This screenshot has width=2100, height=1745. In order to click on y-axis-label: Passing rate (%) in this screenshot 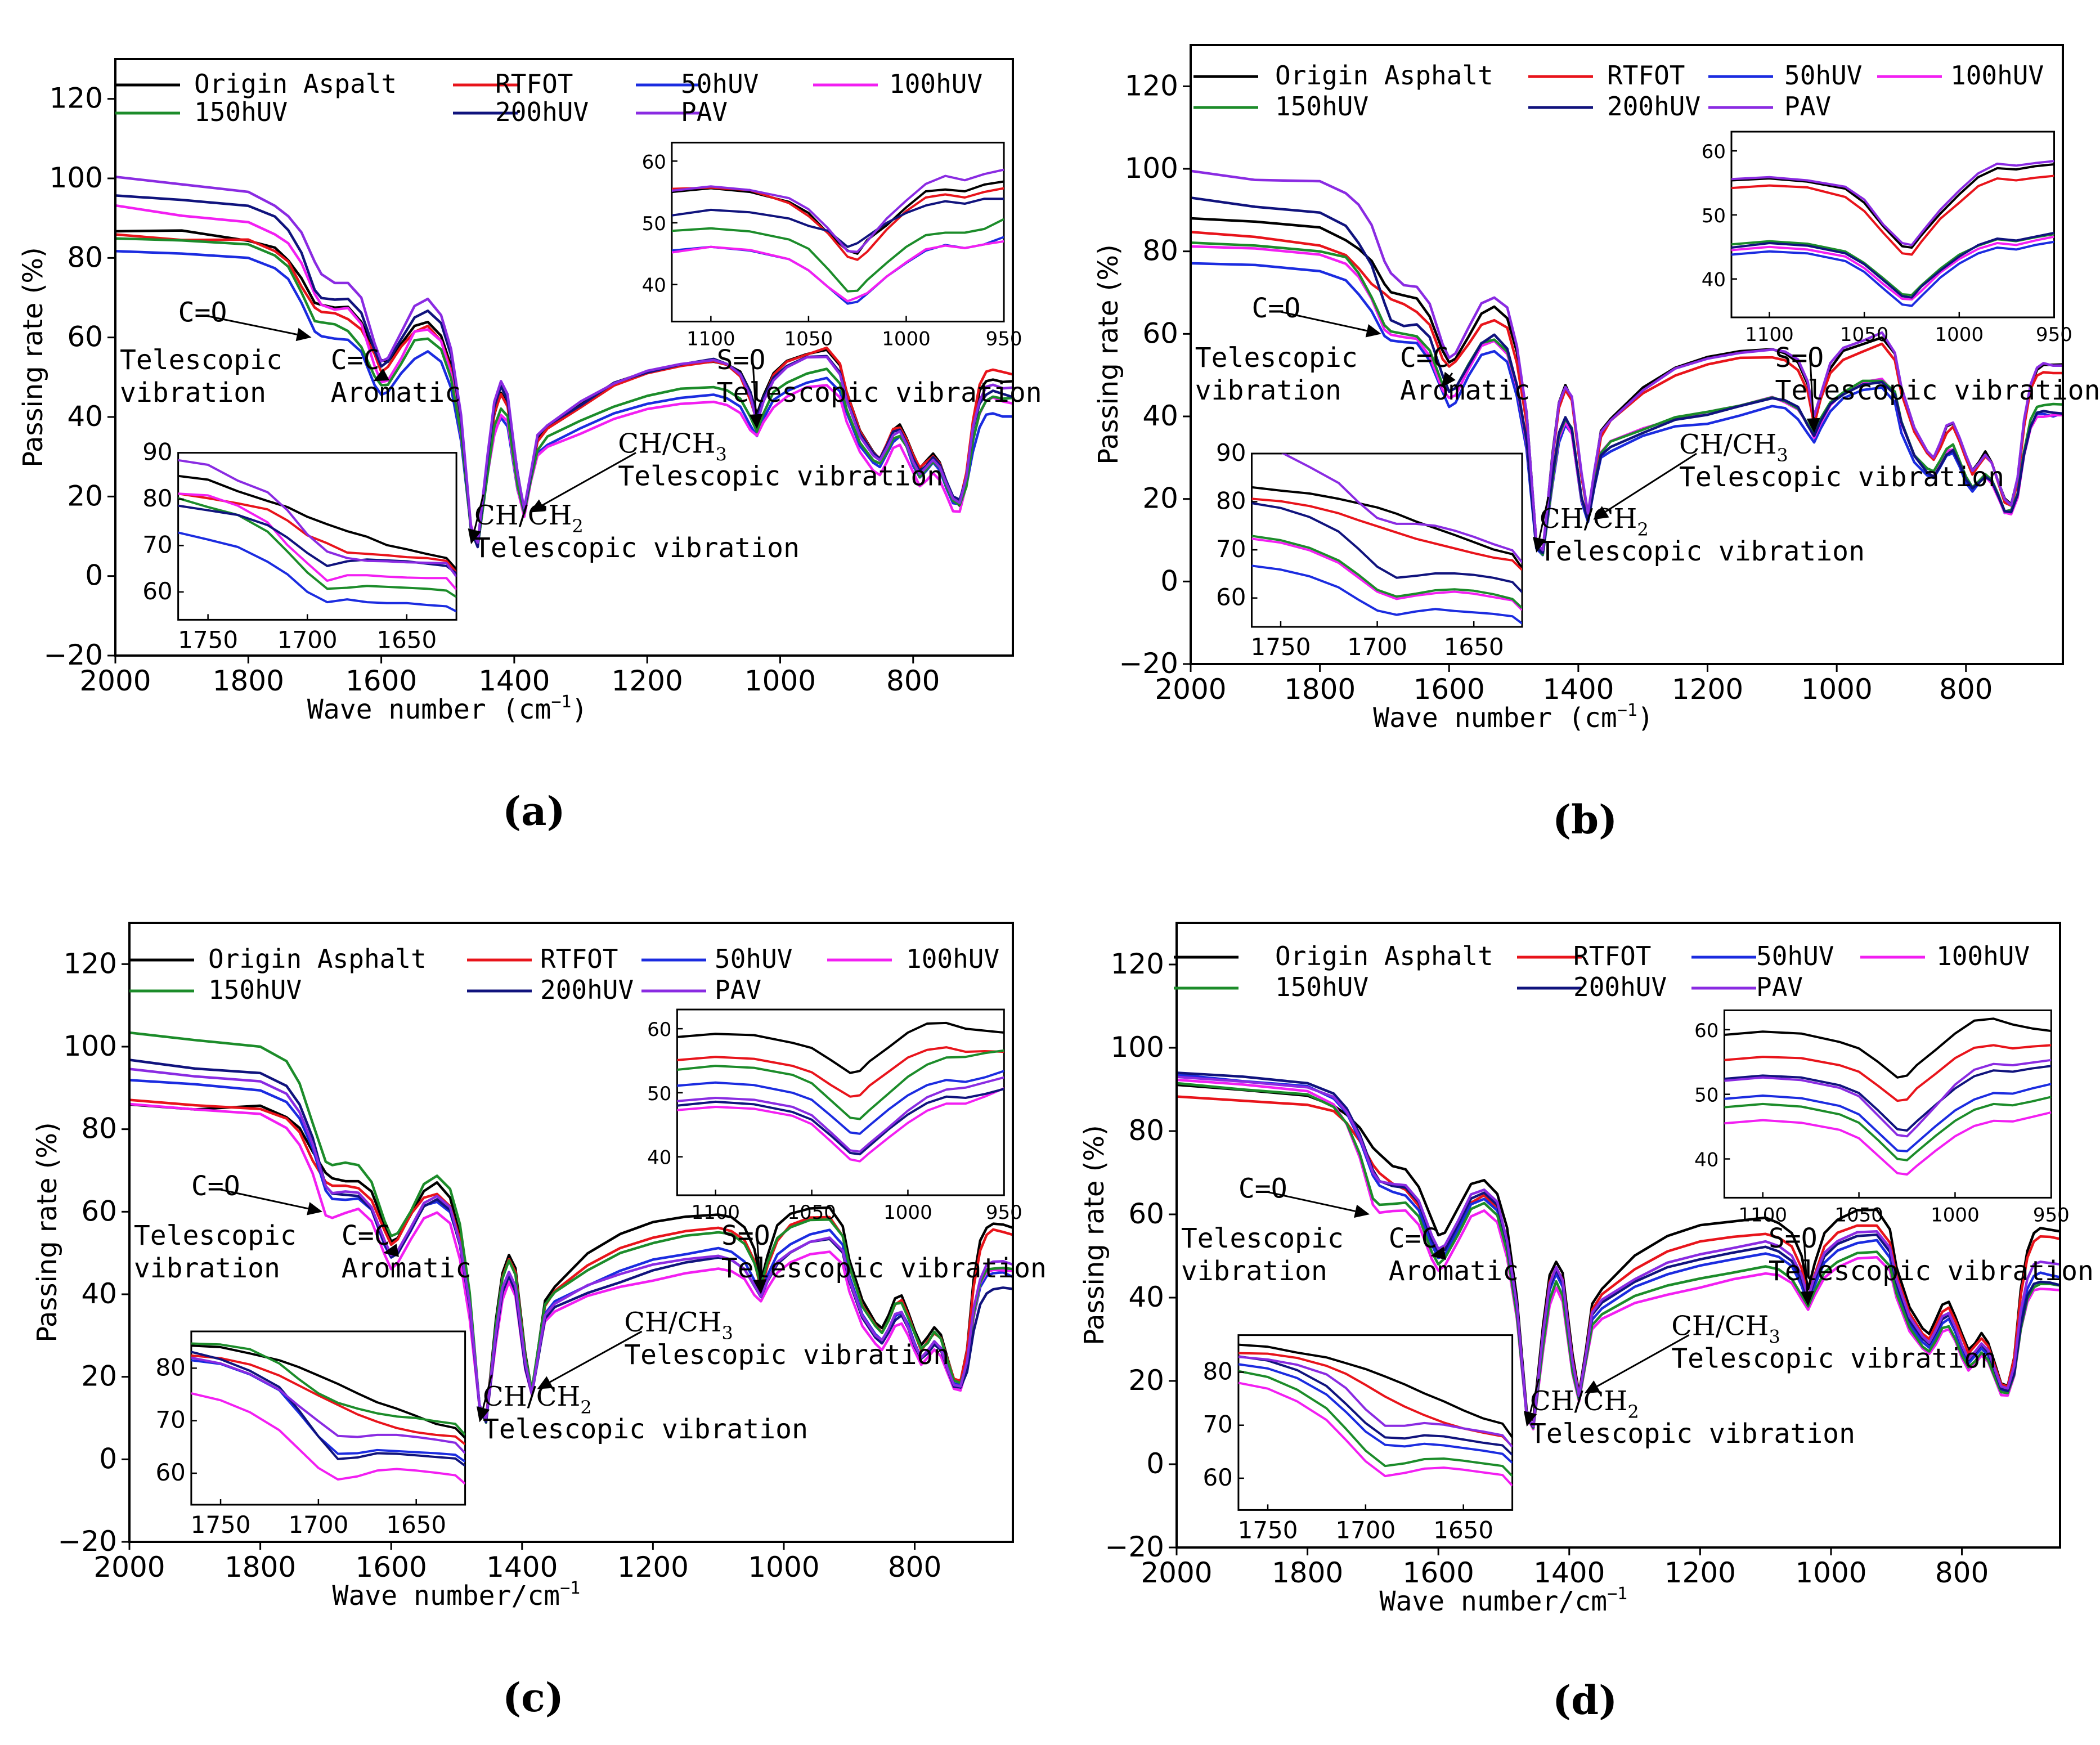, I will do `click(47, 1232)`.